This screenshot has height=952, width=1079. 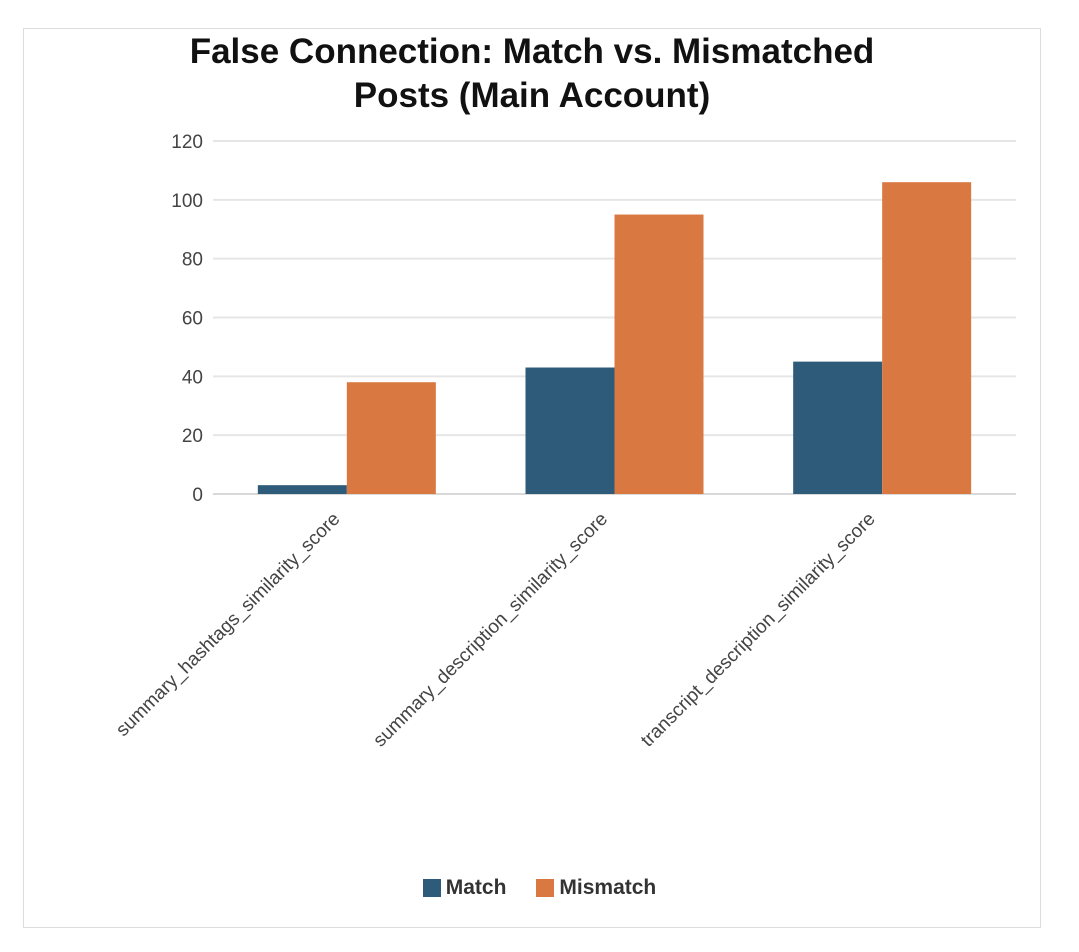 I want to click on y-tick-label: 20, so click(x=192, y=436).